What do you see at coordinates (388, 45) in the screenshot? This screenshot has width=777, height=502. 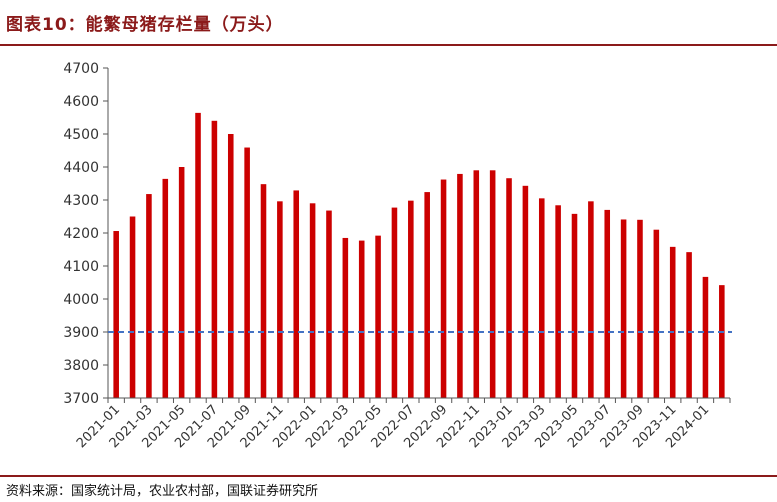 I see `title-rule` at bounding box center [388, 45].